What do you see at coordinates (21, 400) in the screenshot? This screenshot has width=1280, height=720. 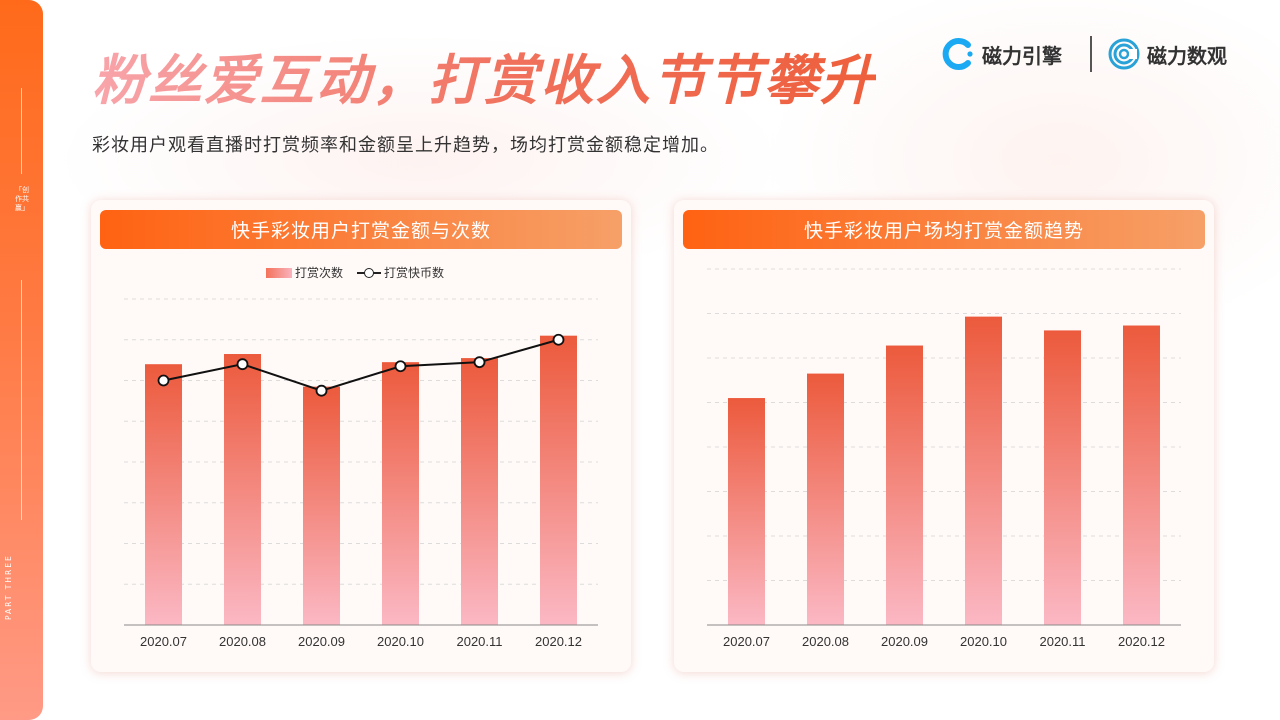 I see `side-line-bottom` at bounding box center [21, 400].